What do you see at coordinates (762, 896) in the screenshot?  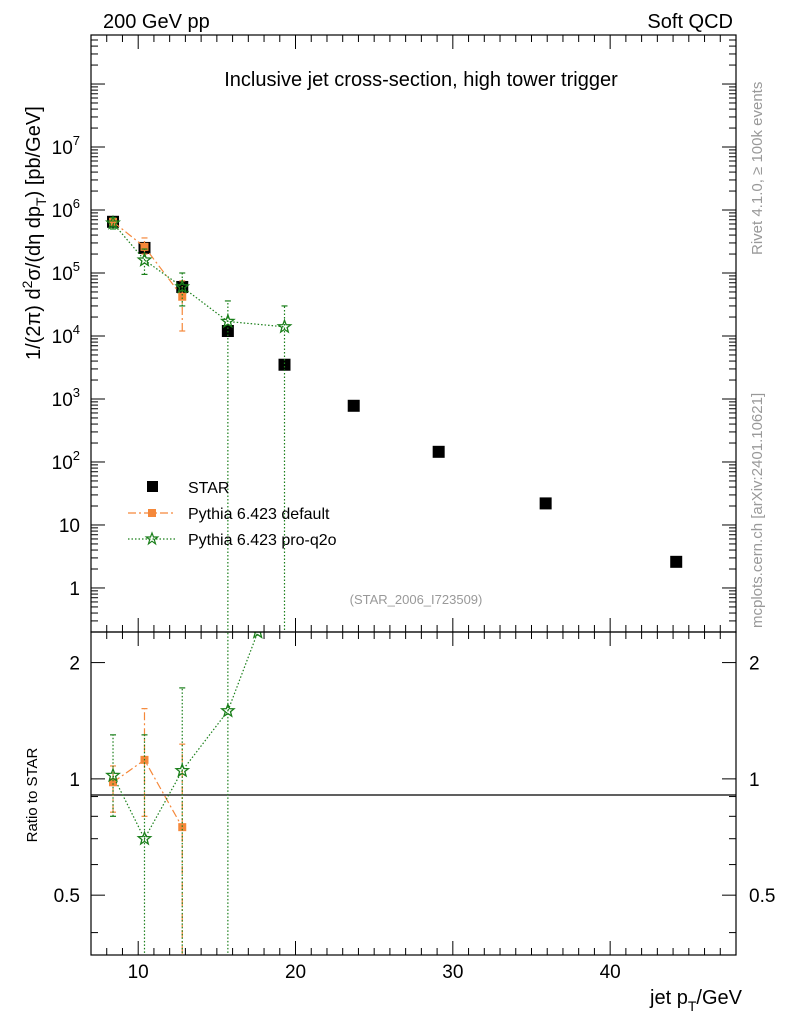 I see `ratio-ytick-label-right: 0.5` at bounding box center [762, 896].